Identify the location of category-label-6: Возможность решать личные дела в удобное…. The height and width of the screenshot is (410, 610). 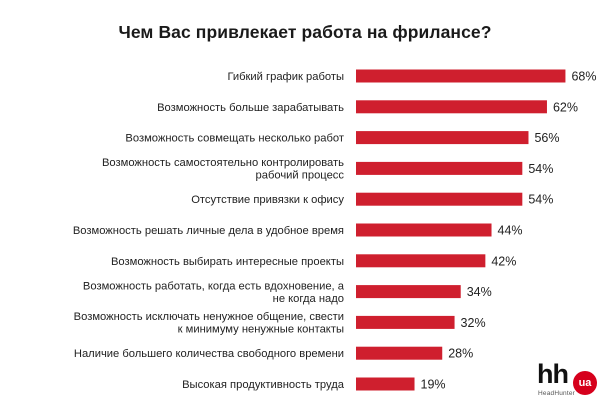
(208, 231).